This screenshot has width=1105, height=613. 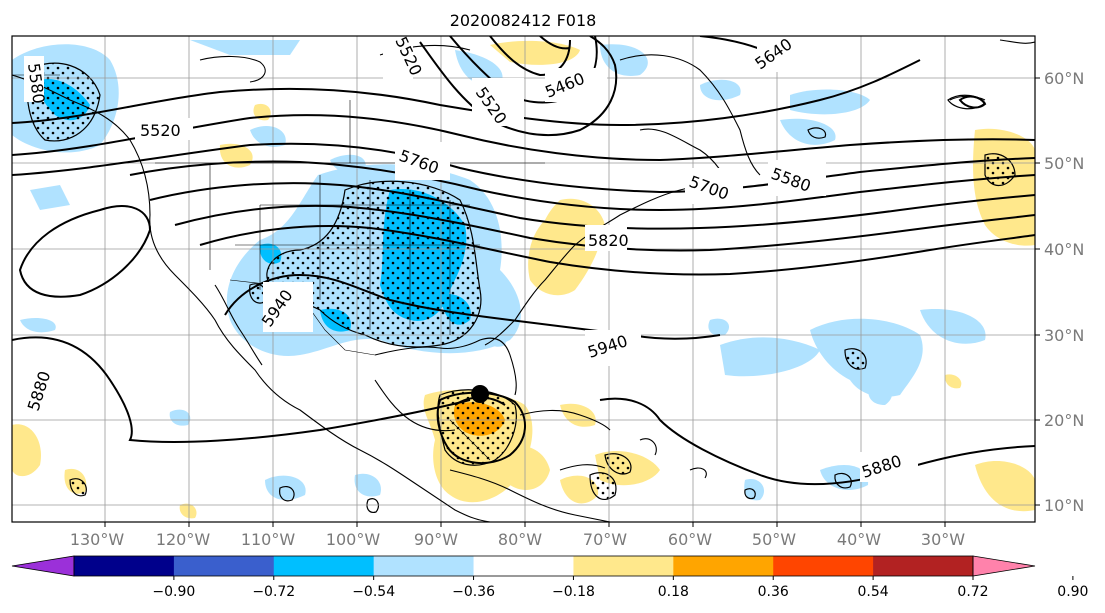 What do you see at coordinates (774, 539) in the screenshot?
I see `lon-label: 50°W` at bounding box center [774, 539].